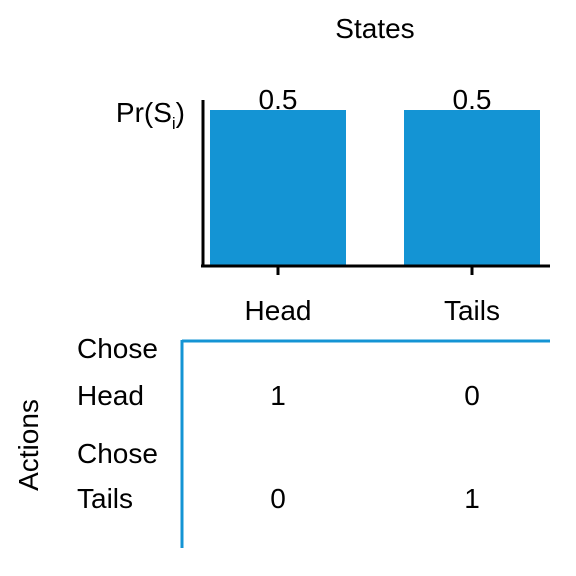  What do you see at coordinates (472, 395) in the screenshot?
I see `cell-head-tails: 0` at bounding box center [472, 395].